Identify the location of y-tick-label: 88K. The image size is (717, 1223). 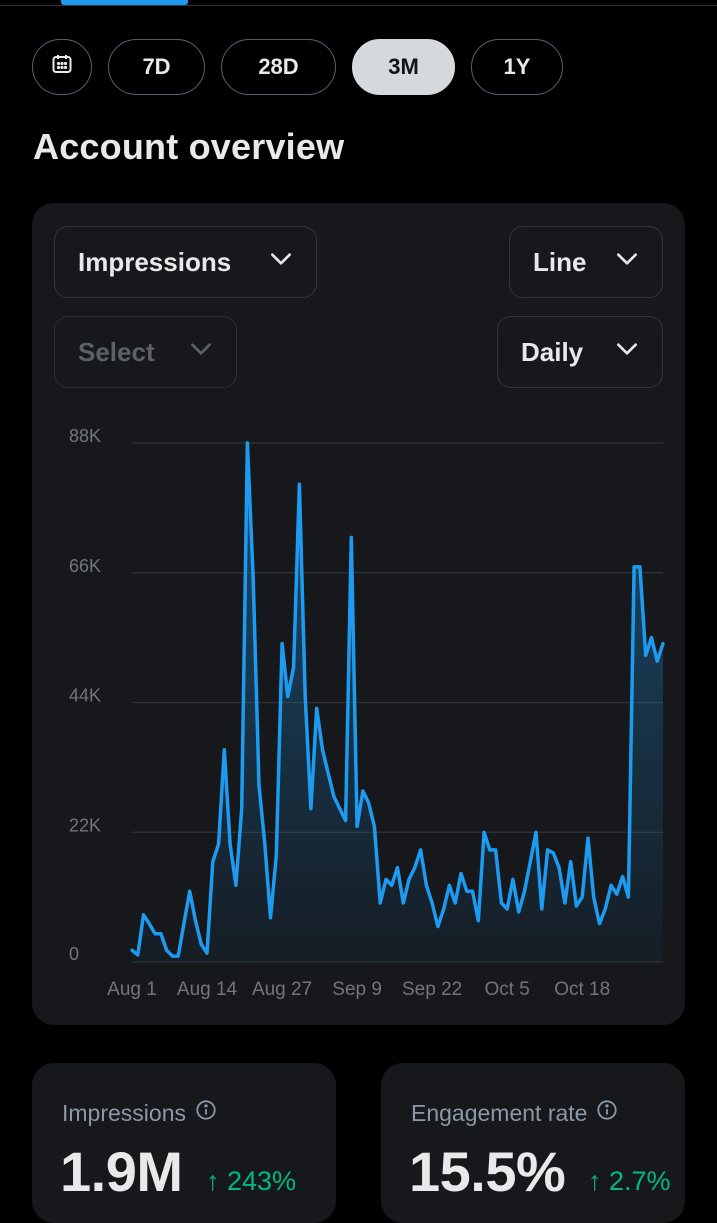
(85, 436).